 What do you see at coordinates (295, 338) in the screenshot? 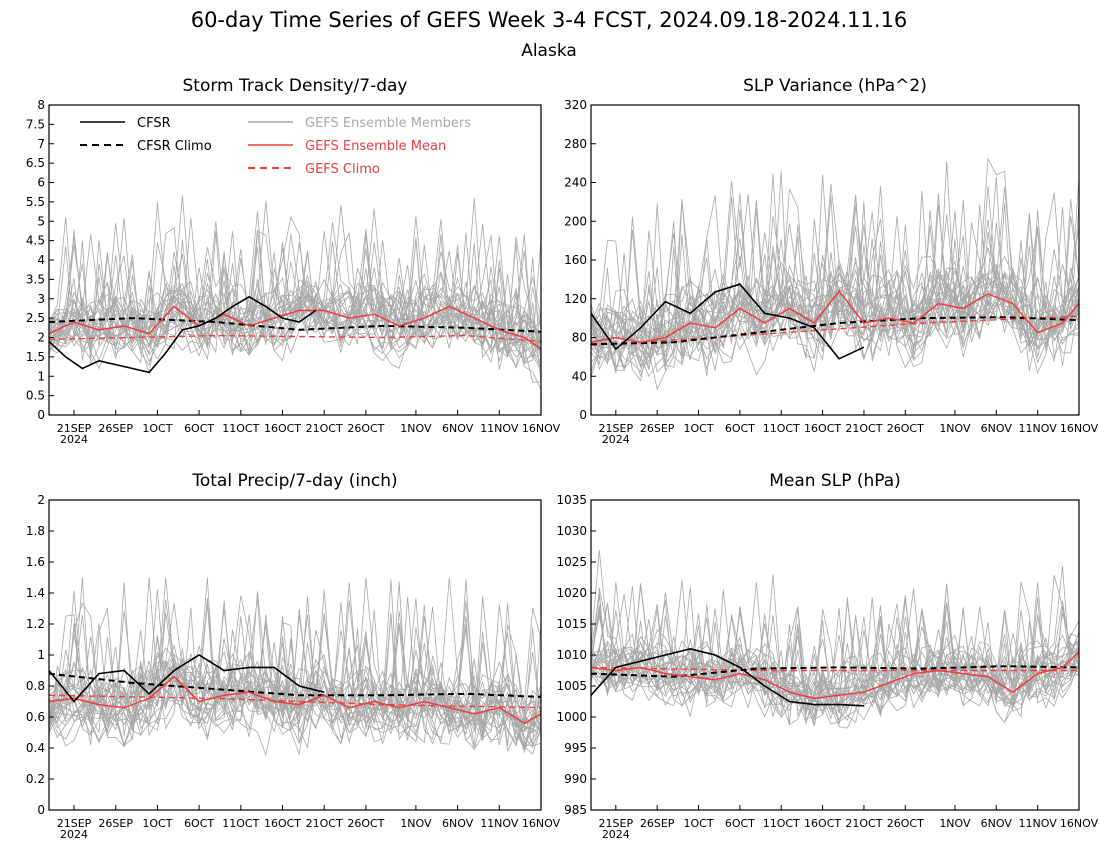
I see `series-gefs-climo` at bounding box center [295, 338].